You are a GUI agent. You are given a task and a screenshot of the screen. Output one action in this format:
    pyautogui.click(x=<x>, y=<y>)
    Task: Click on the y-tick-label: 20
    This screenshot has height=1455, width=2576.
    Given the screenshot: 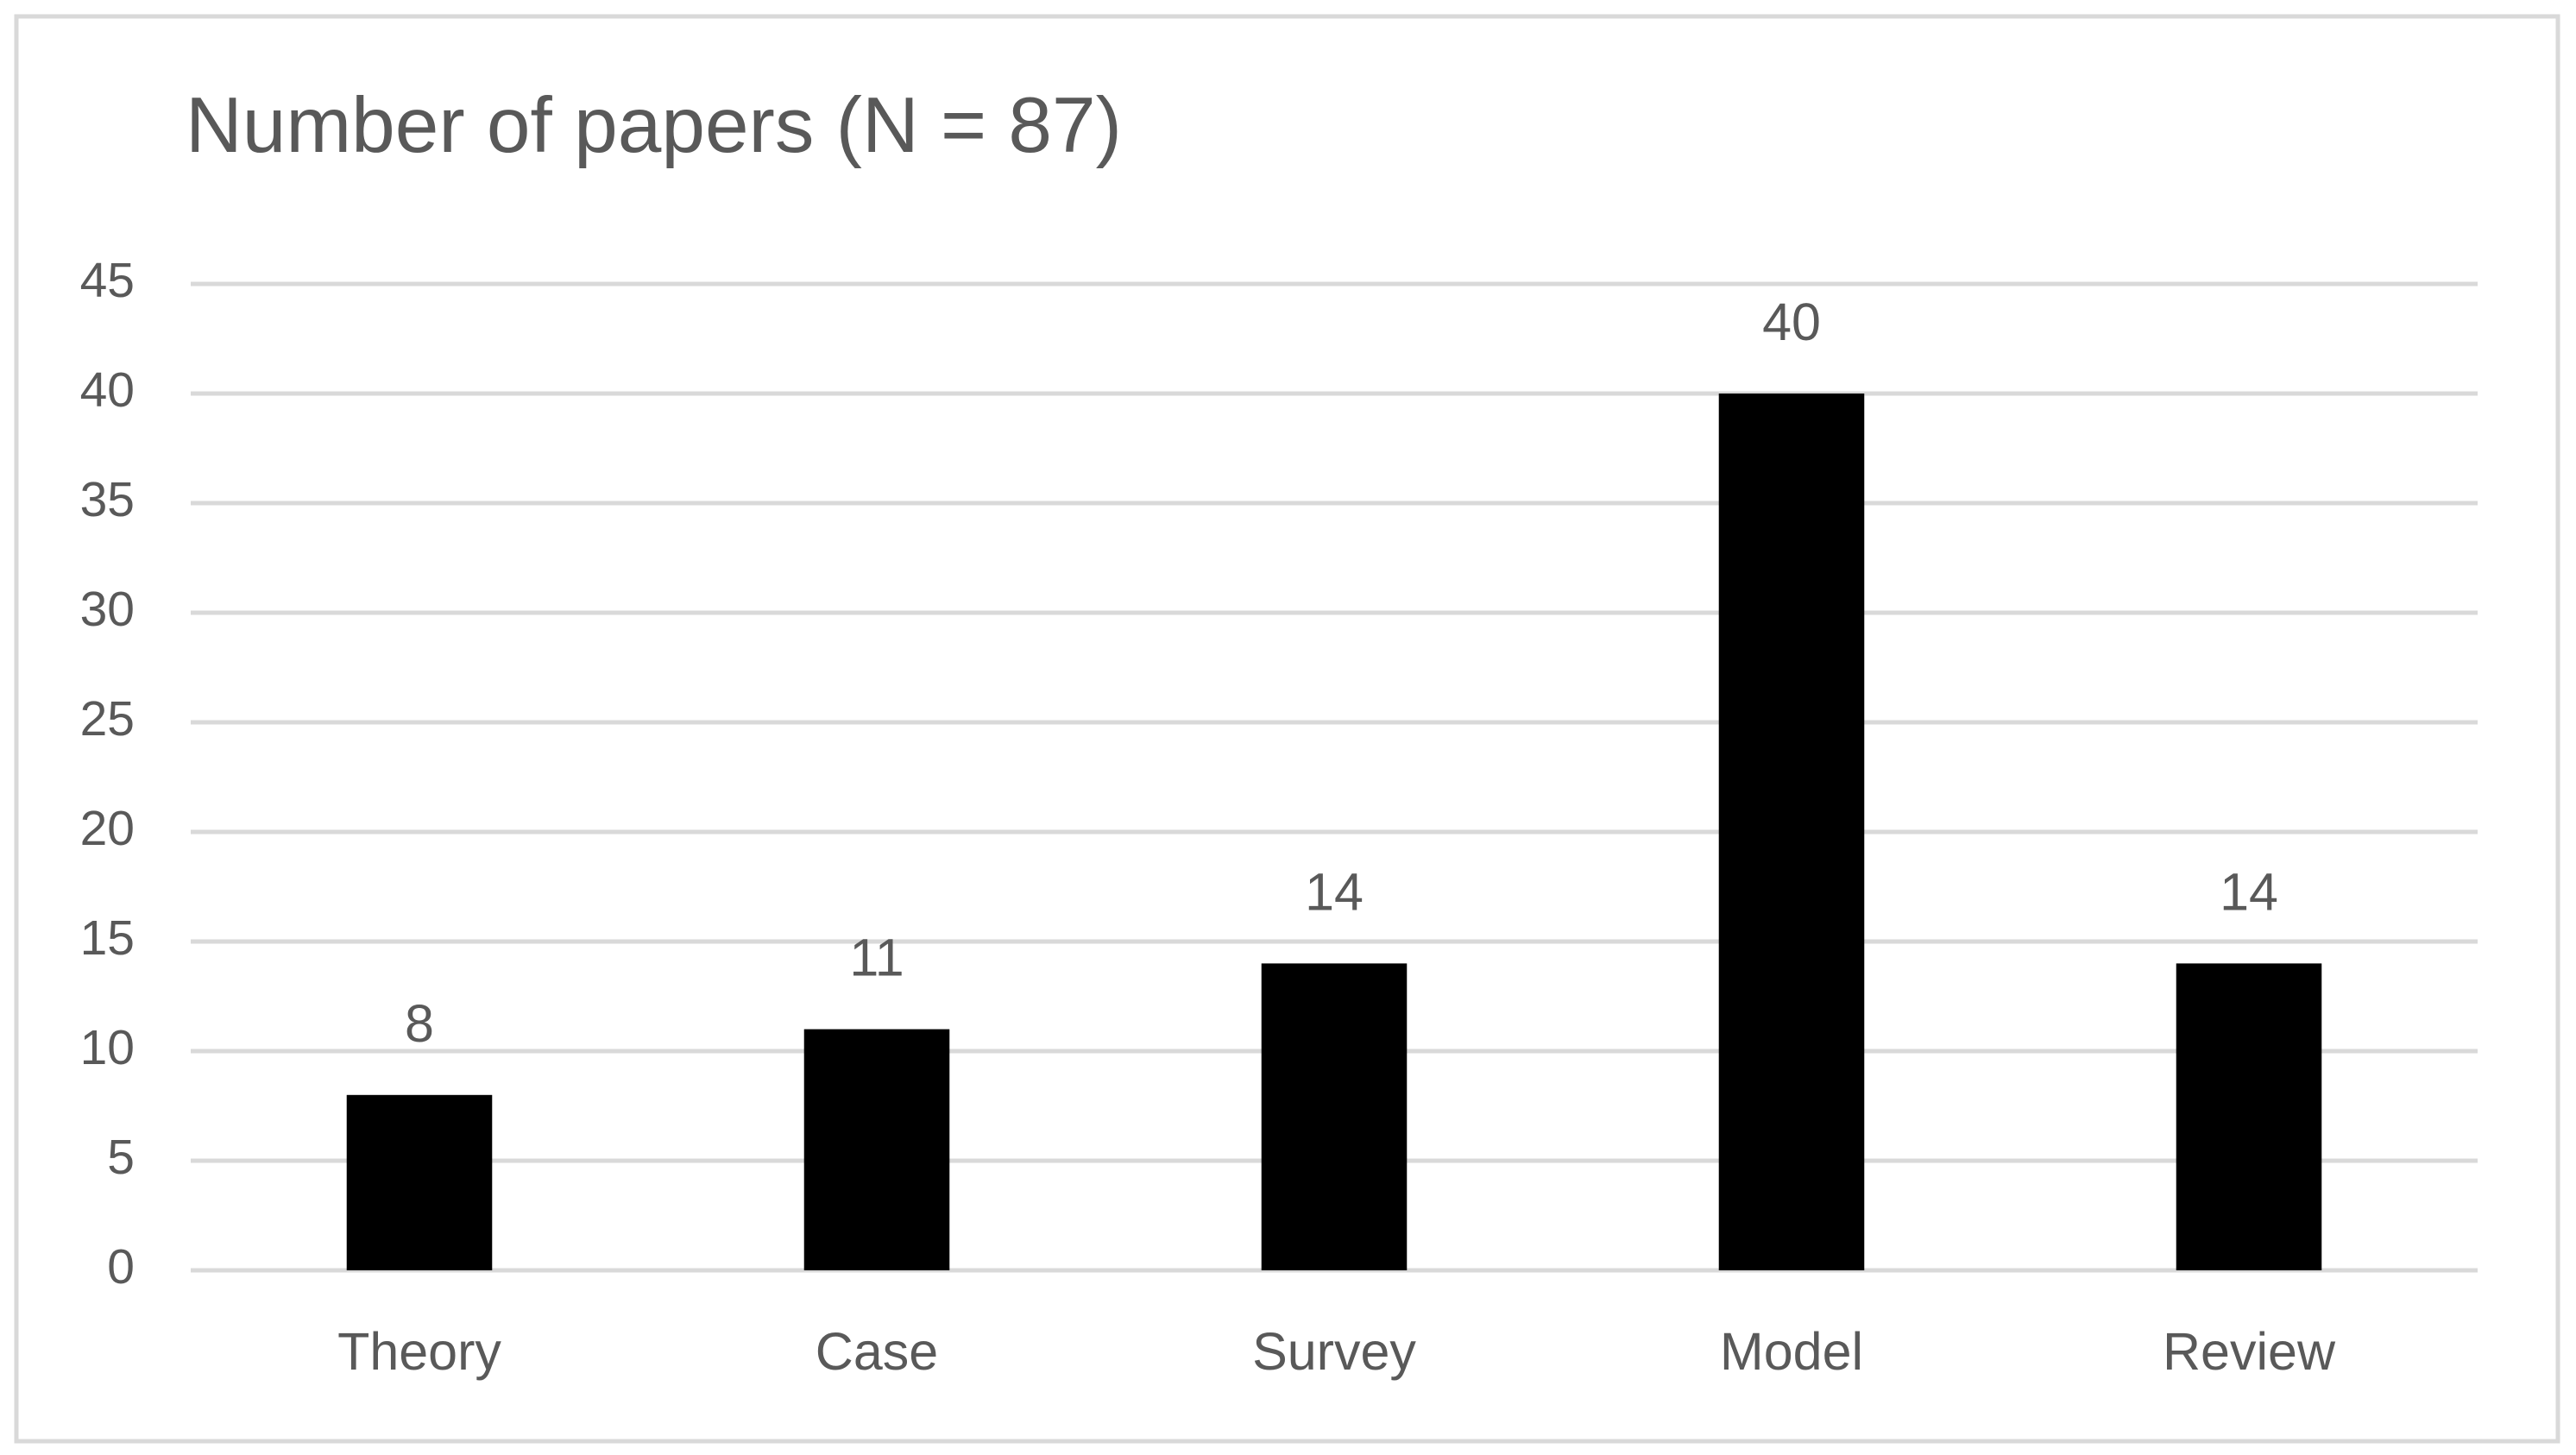 What is the action you would take?
    pyautogui.click(x=107, y=829)
    